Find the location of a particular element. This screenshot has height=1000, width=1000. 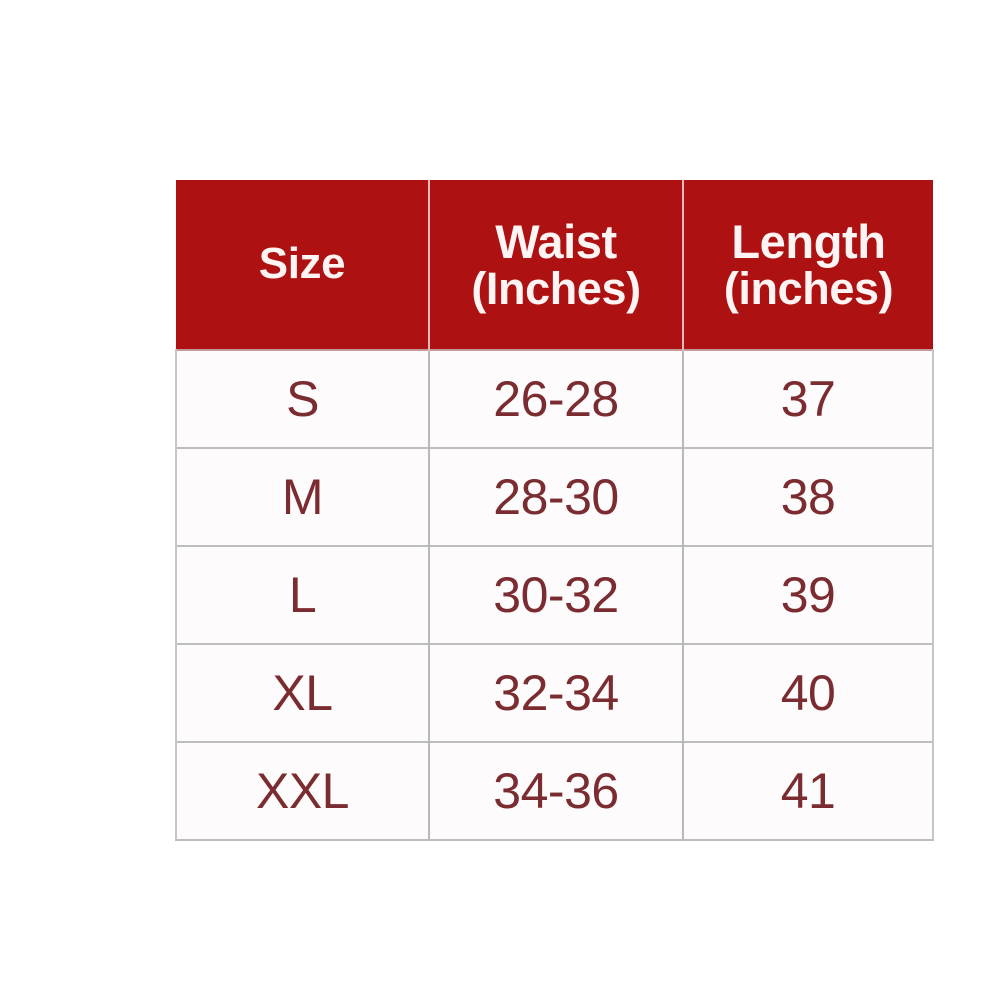

table-row: XXL 34-36 41 is located at coordinates (554, 791).